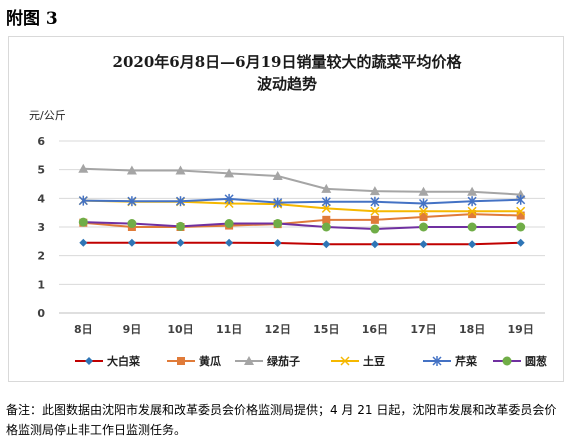 This screenshot has width=574, height=446. What do you see at coordinates (472, 329) in the screenshot?
I see `x-tick-label: 18日` at bounding box center [472, 329].